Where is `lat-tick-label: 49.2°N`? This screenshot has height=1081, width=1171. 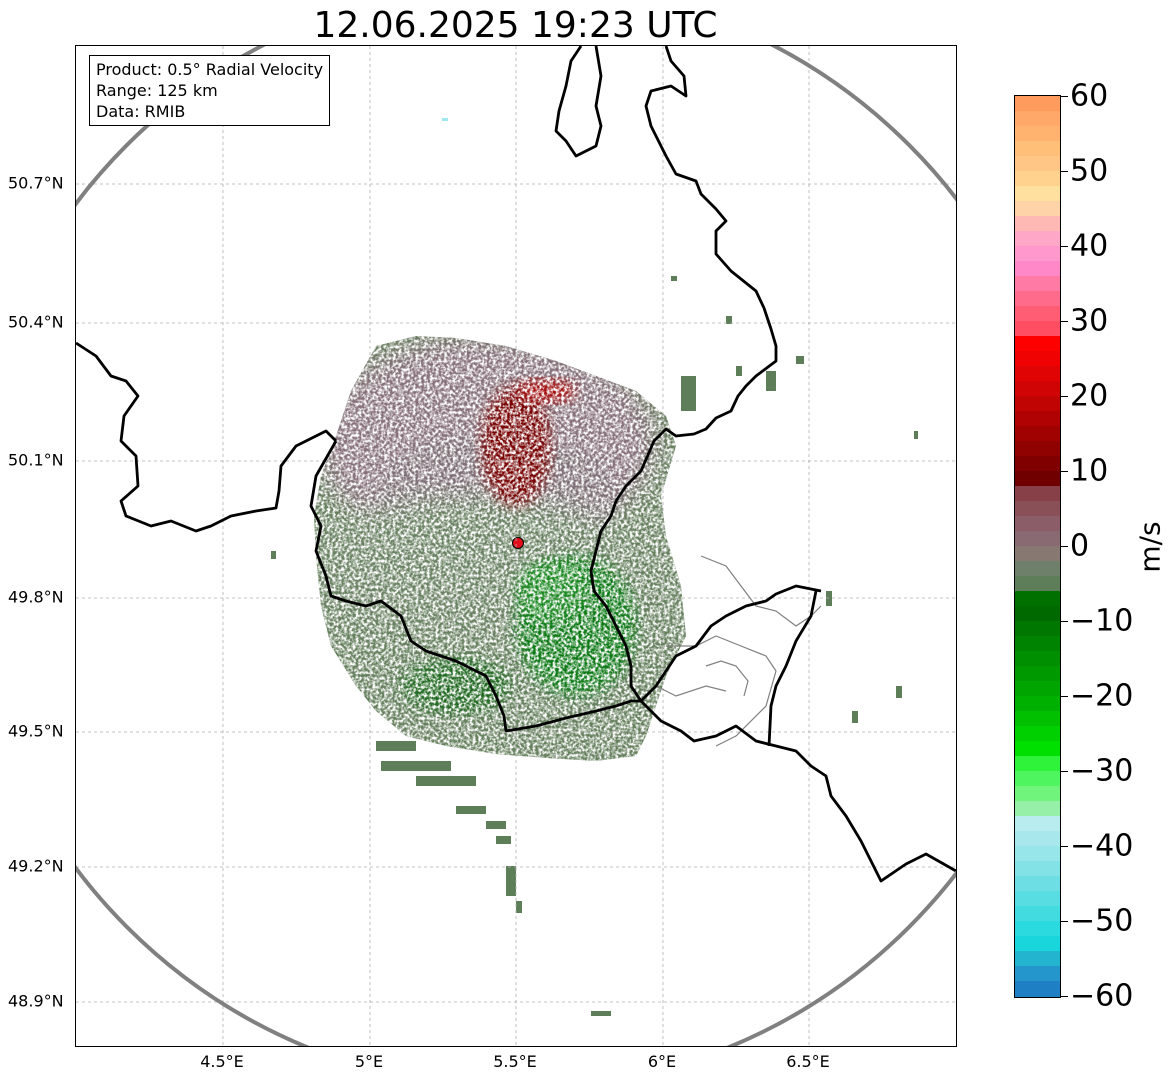 lat-tick-label: 49.2°N is located at coordinates (36, 866).